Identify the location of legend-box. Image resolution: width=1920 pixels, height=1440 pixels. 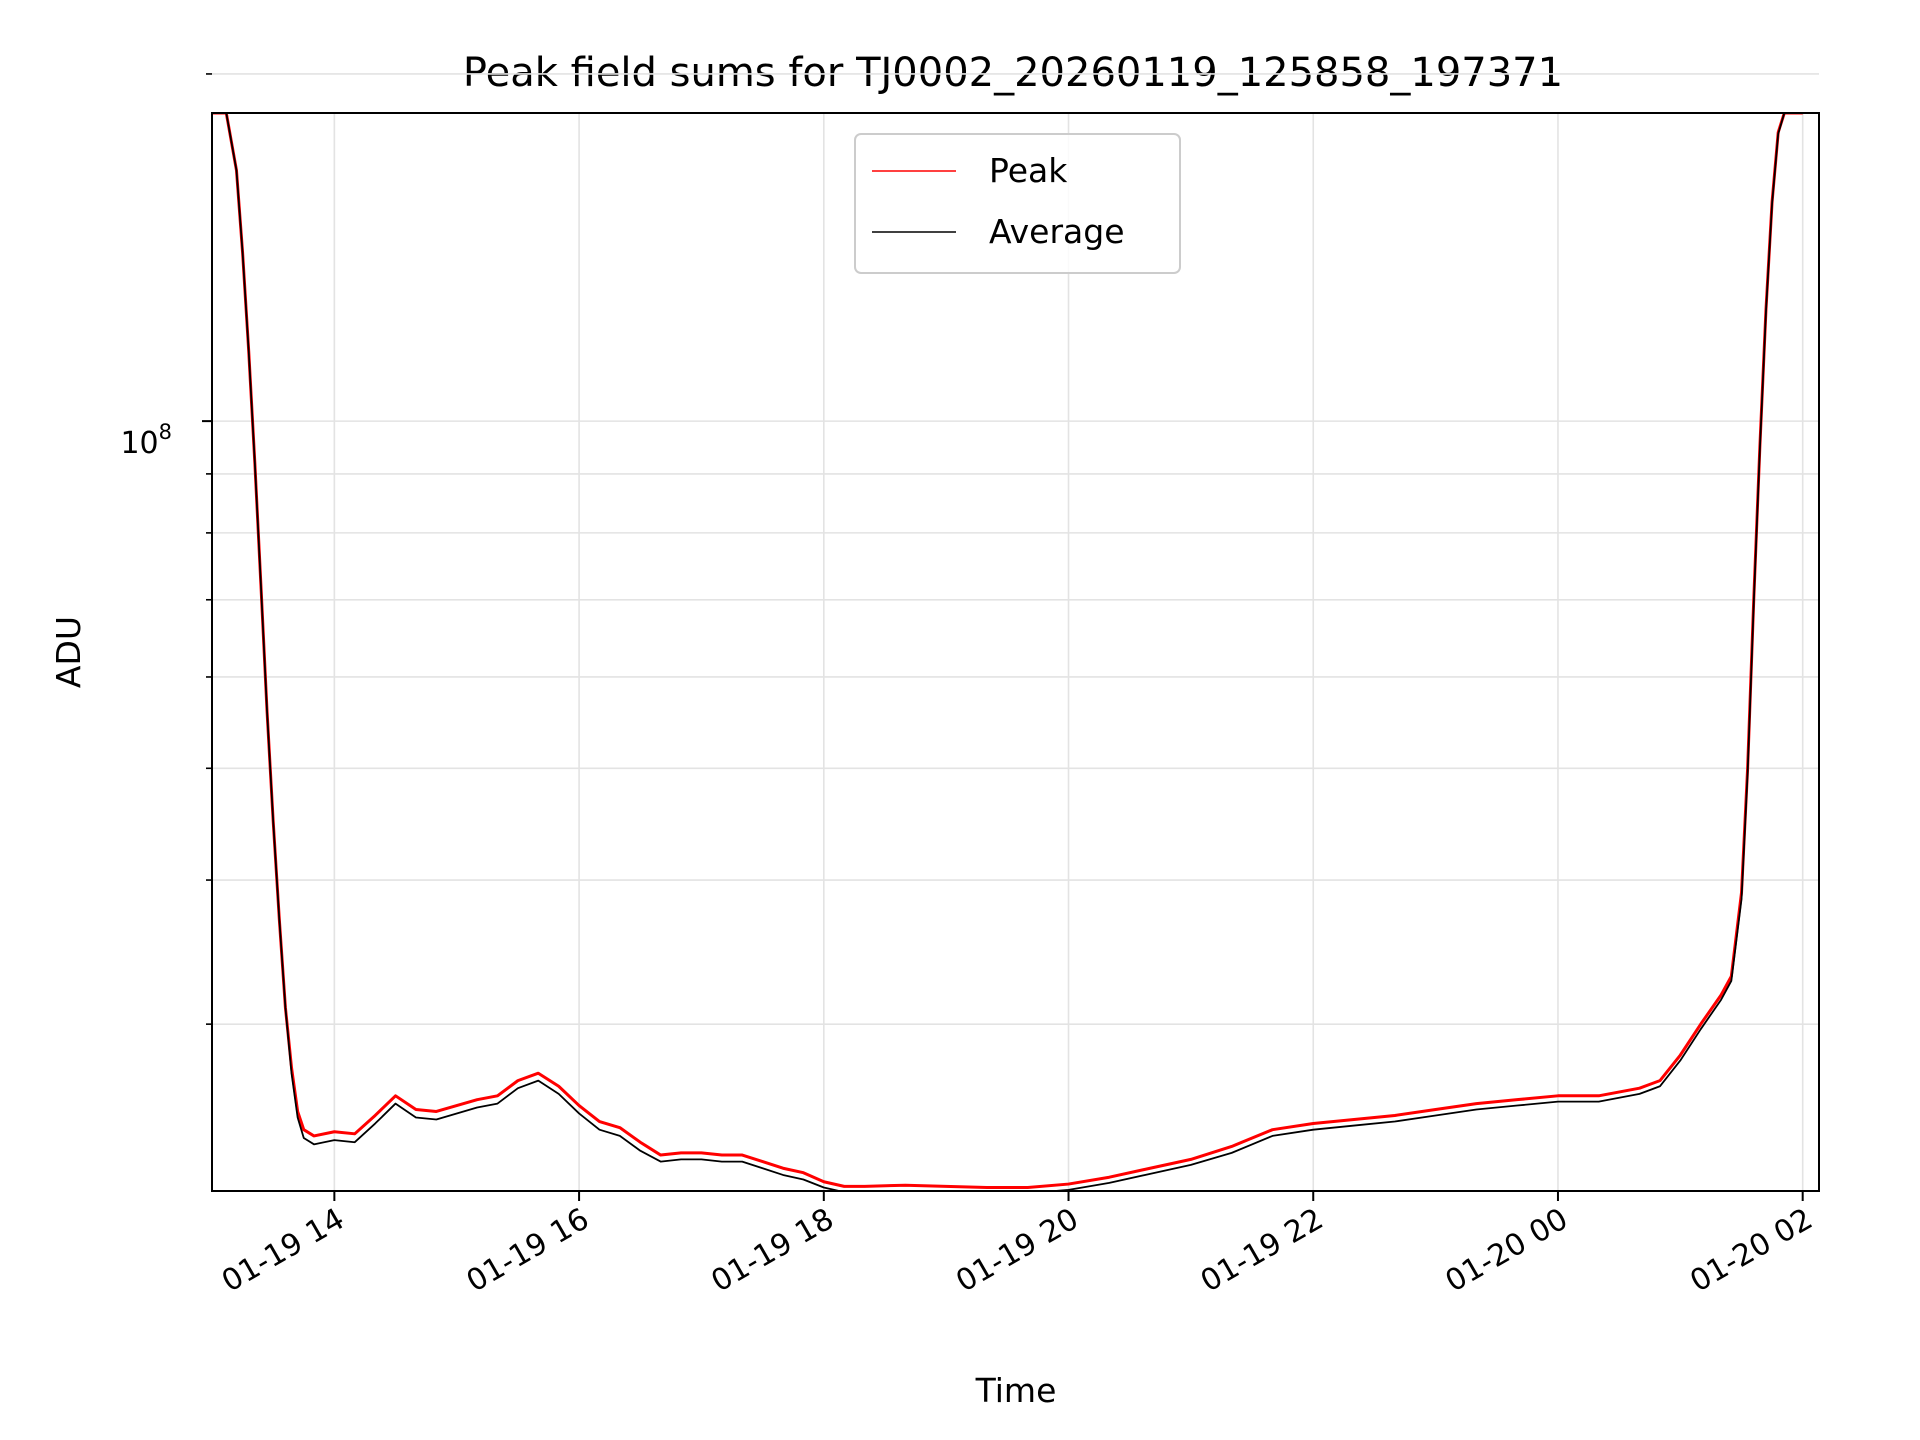
(1017, 203).